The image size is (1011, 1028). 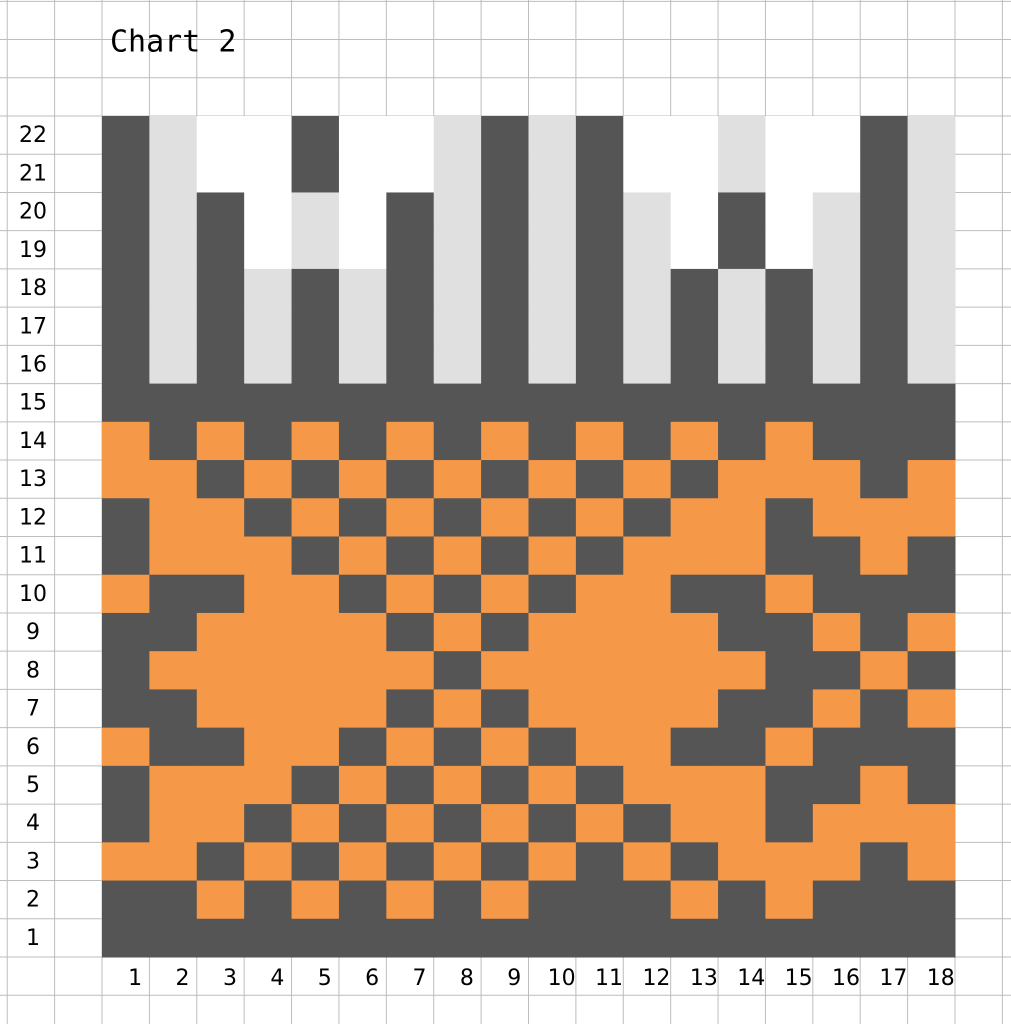 What do you see at coordinates (33, 326) in the screenshot?
I see `row-label: 17` at bounding box center [33, 326].